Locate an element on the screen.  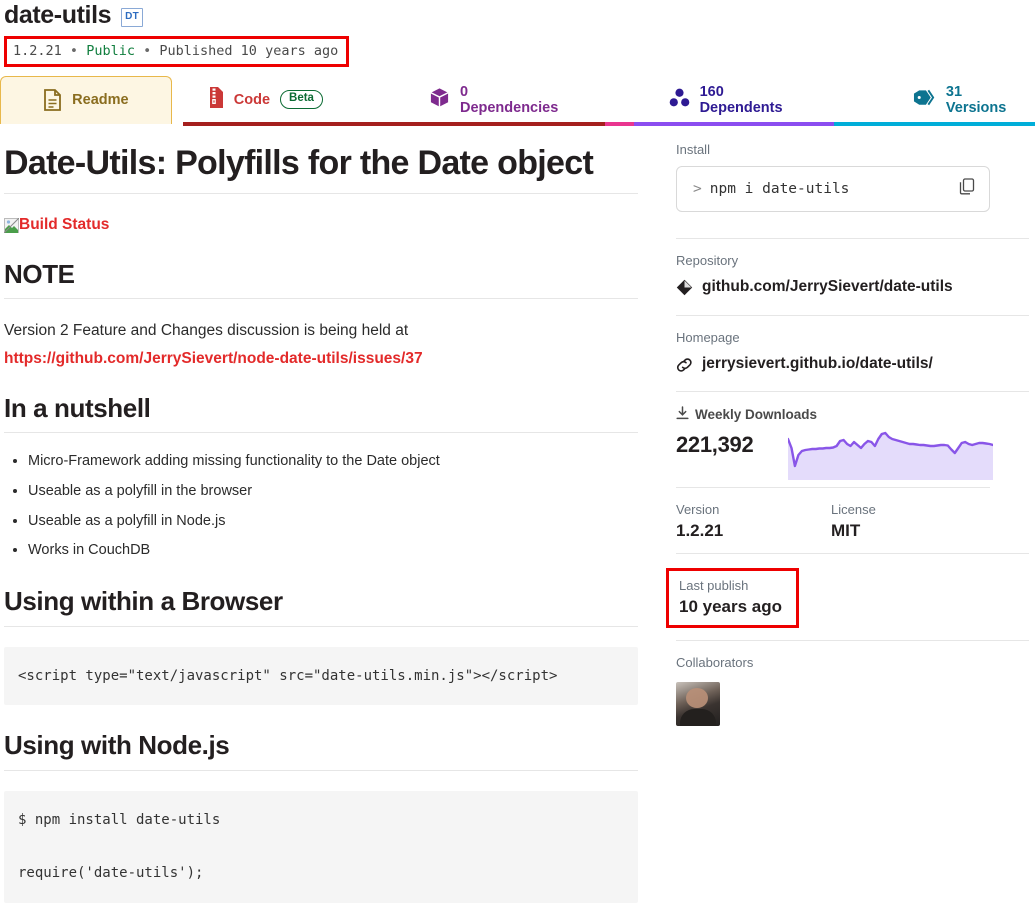
homepage-row: jerrysievert.github.io/date-utils/ is located at coordinates (852, 364).